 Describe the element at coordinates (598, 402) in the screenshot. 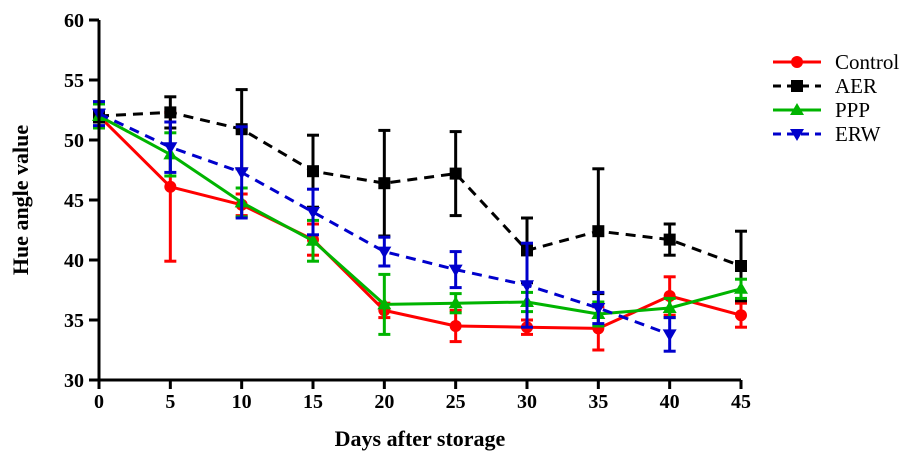

I see `x-tick-label: 35` at that location.